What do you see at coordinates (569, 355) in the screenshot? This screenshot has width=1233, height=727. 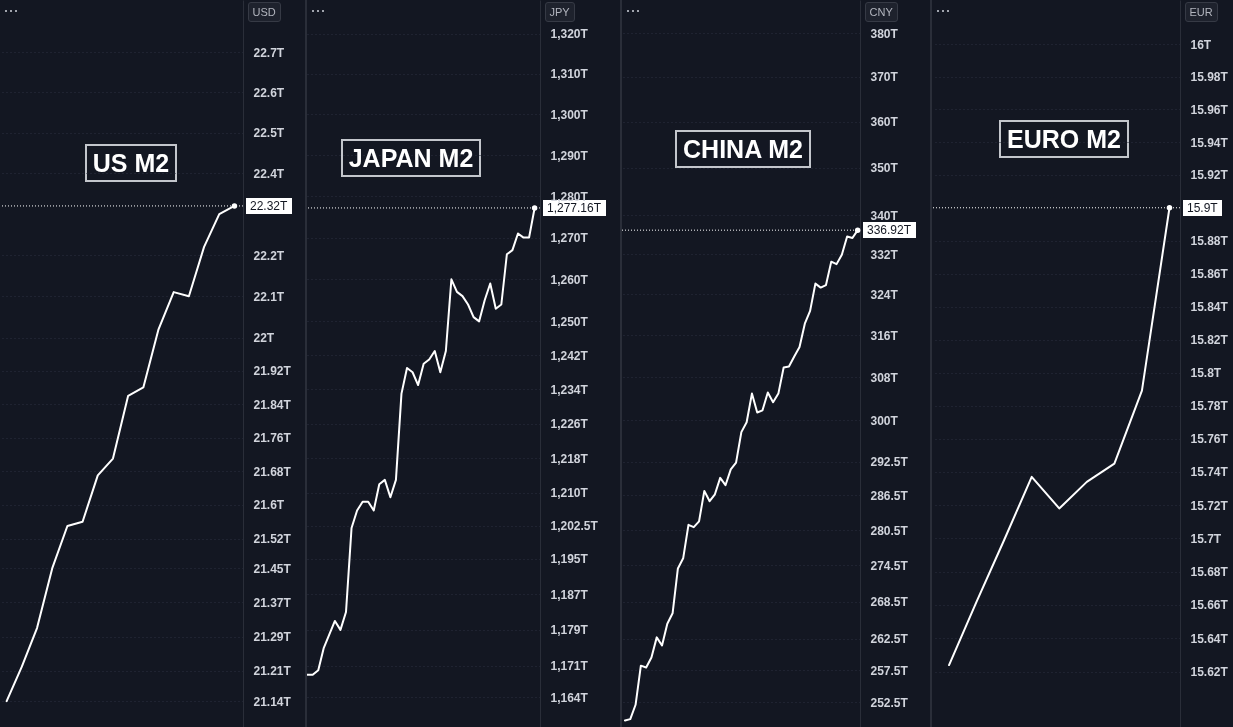 I see `y-tick-label: 1,242T` at bounding box center [569, 355].